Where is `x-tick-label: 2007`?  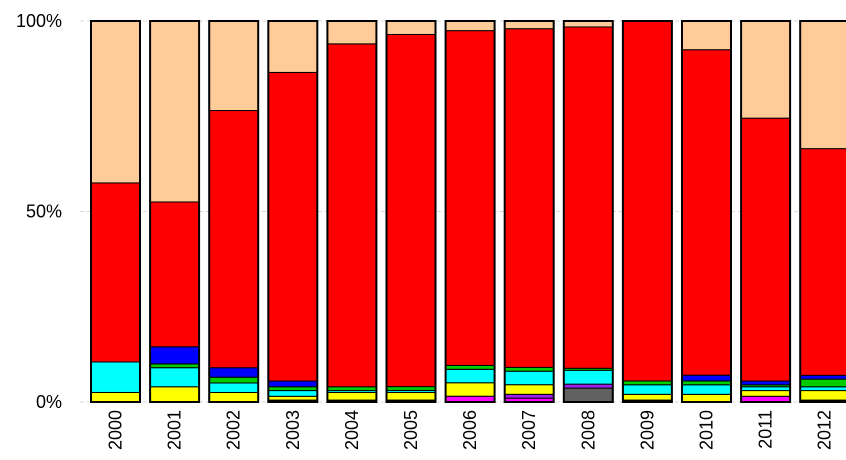 x-tick-label: 2007 is located at coordinates (529, 430).